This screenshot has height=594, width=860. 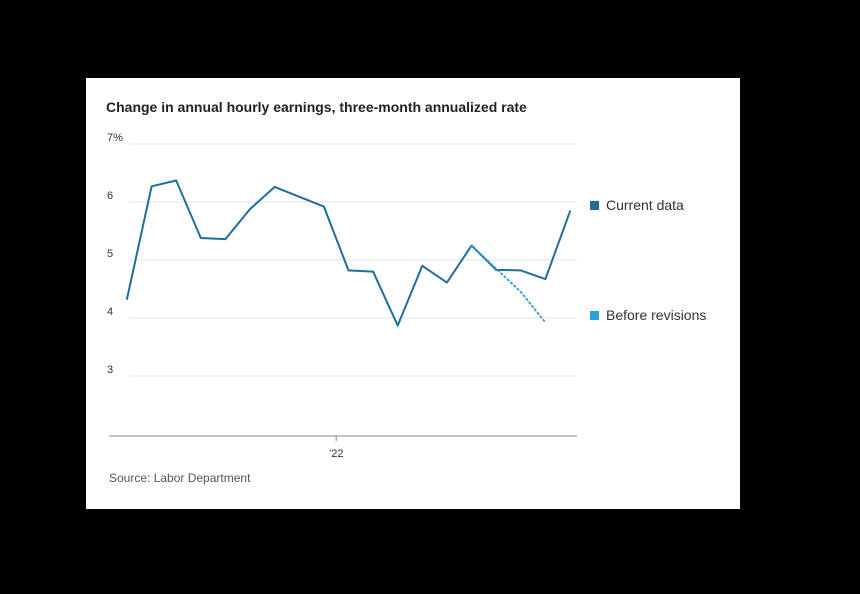 What do you see at coordinates (645, 205) in the screenshot?
I see `legend-label-0: Current data` at bounding box center [645, 205].